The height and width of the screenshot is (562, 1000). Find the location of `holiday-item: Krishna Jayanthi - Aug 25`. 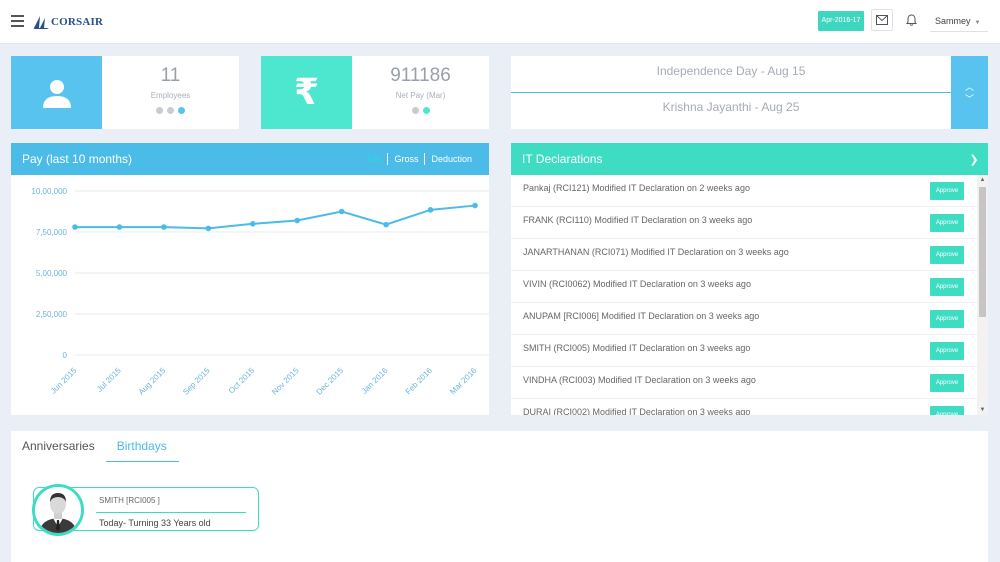

holiday-item: Krishna Jayanthi - Aug 25 is located at coordinates (731, 107).